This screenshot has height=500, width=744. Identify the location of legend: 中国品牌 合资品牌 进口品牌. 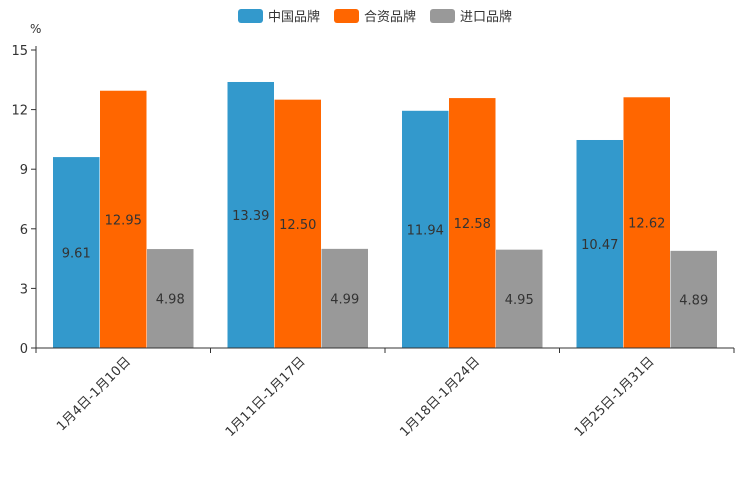
(375, 17).